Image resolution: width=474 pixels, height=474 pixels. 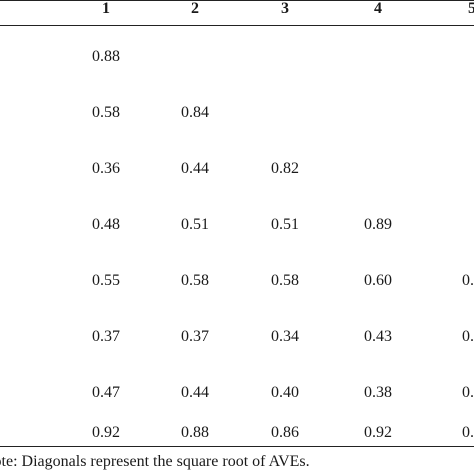 I want to click on table-cell: 0.34, so click(x=285, y=336).